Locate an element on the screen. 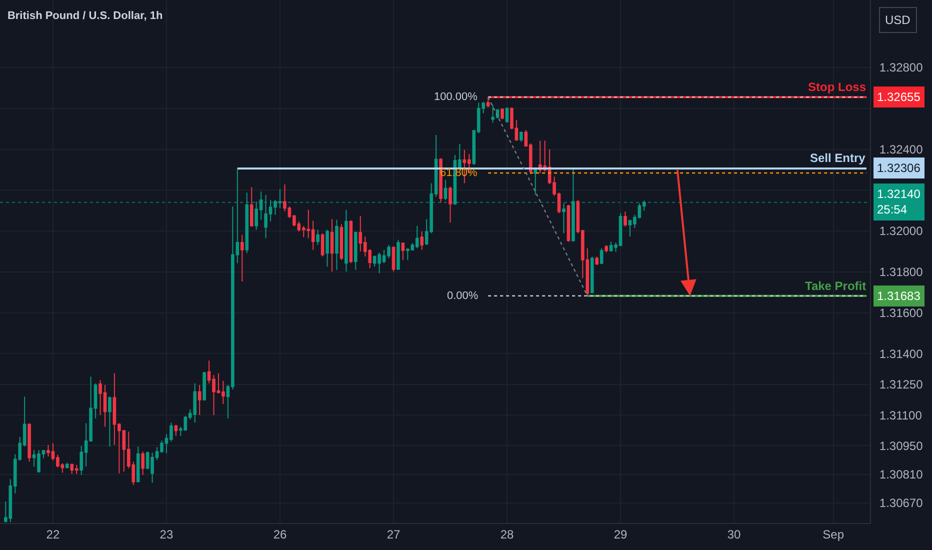 This screenshot has width=932, height=550. series-label: Take Profit is located at coordinates (835, 286).